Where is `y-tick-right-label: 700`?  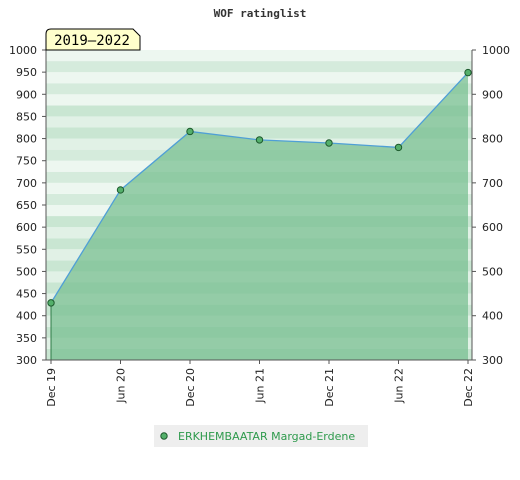 y-tick-right-label: 700 is located at coordinates (492, 183).